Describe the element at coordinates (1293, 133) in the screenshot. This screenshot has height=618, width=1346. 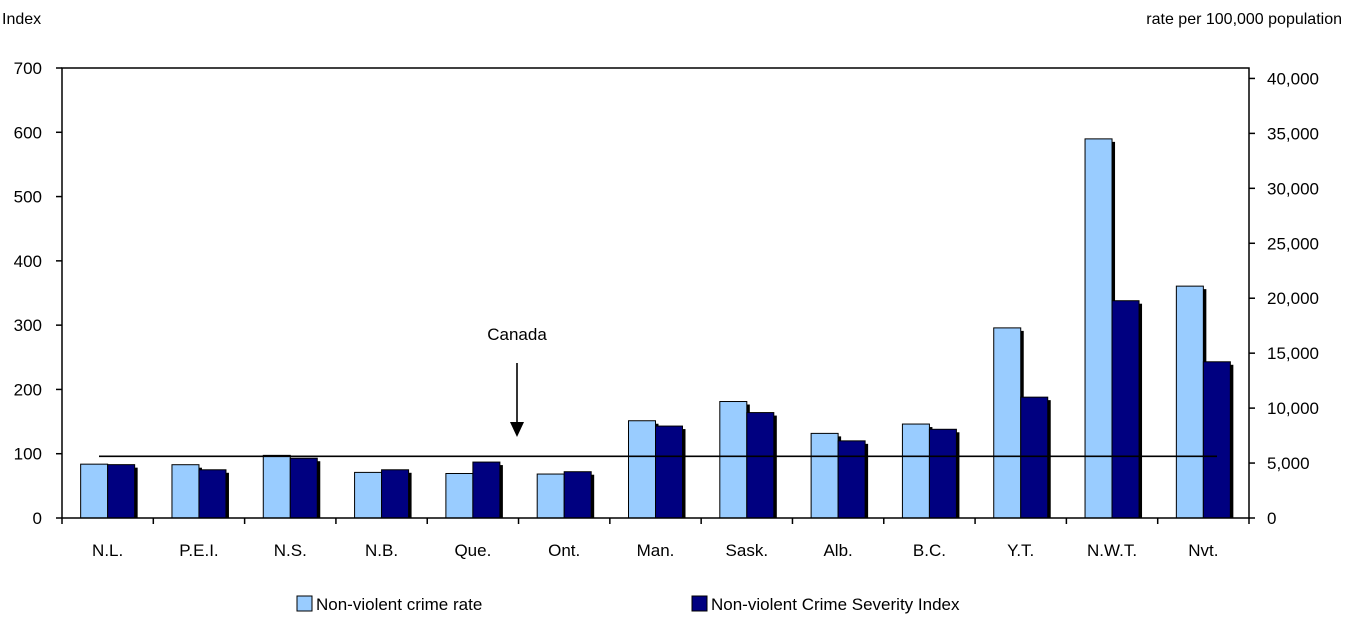
I see `right-tick-label: 35,000` at that location.